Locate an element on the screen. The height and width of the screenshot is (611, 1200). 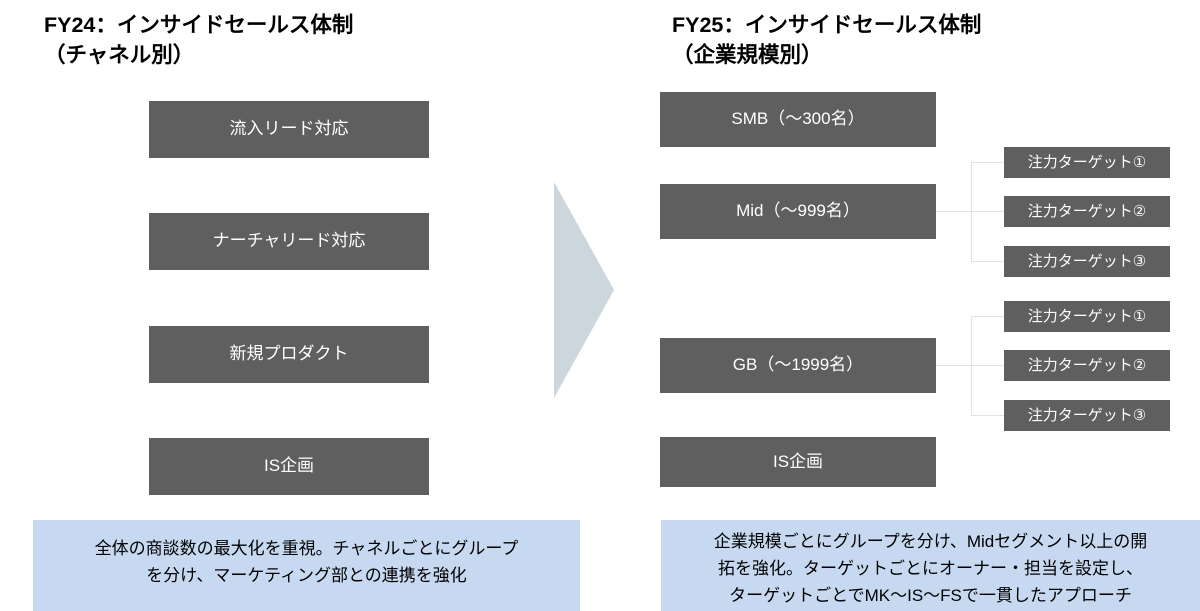
connector-mid-spine is located at coordinates (971, 211).